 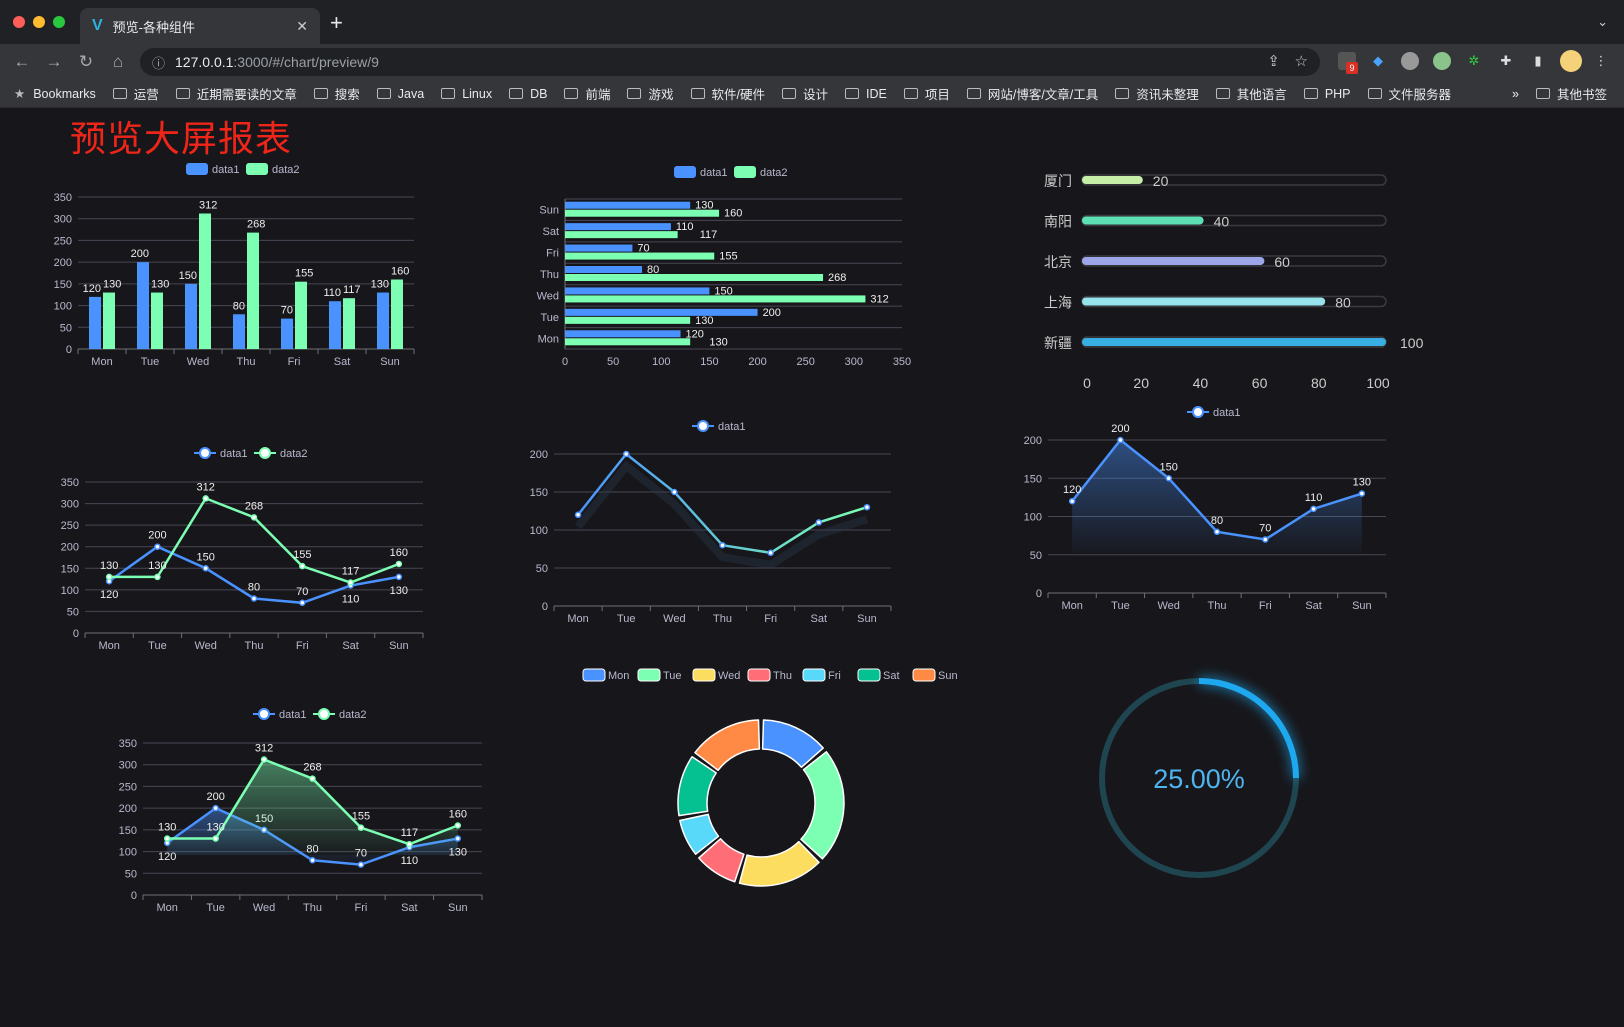 What do you see at coordinates (926, 93) in the screenshot?
I see `bookmark-item: 项目` at bounding box center [926, 93].